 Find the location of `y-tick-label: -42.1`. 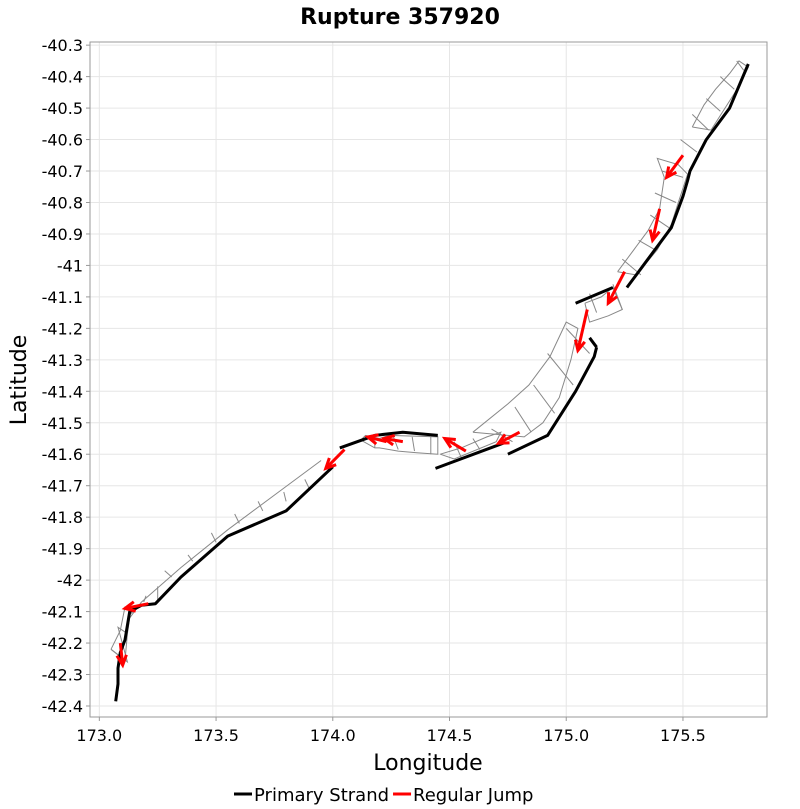

y-tick-label: -42.1 is located at coordinates (62, 612).